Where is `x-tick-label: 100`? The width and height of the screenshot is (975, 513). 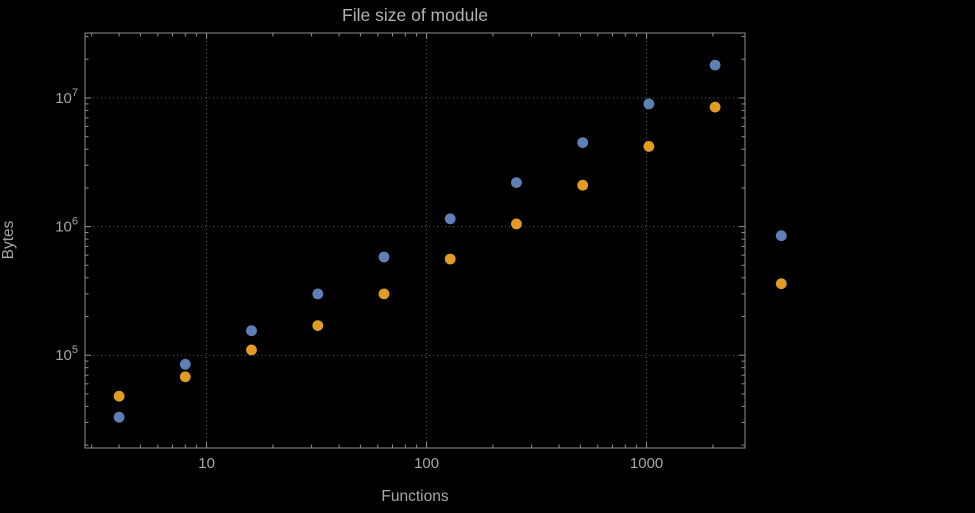
x-tick-label: 100 is located at coordinates (426, 463).